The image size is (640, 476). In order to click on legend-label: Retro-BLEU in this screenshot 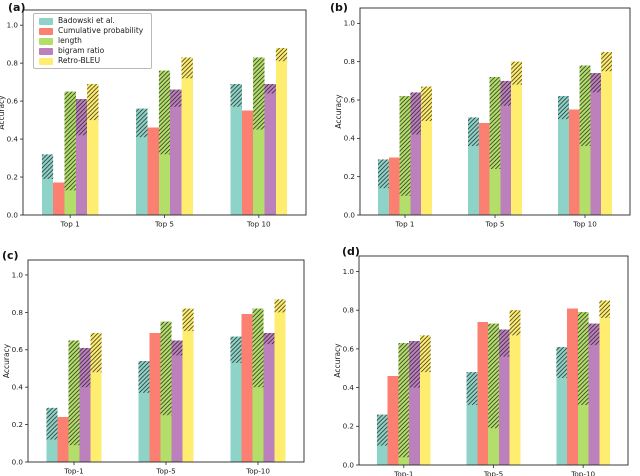, I will do `click(79, 60)`.